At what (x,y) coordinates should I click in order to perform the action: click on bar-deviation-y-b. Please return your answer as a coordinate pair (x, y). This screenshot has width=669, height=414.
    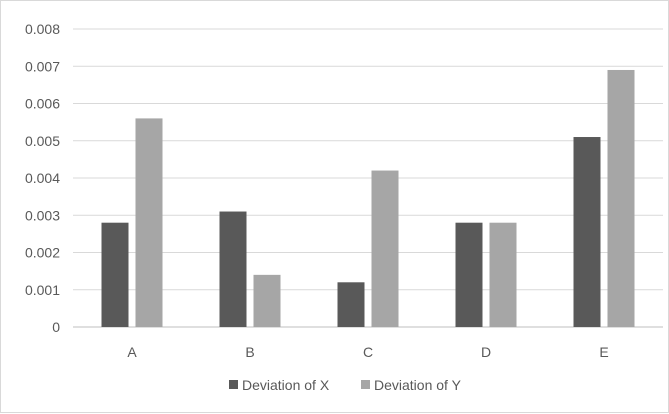
    Looking at the image, I should click on (267, 300).